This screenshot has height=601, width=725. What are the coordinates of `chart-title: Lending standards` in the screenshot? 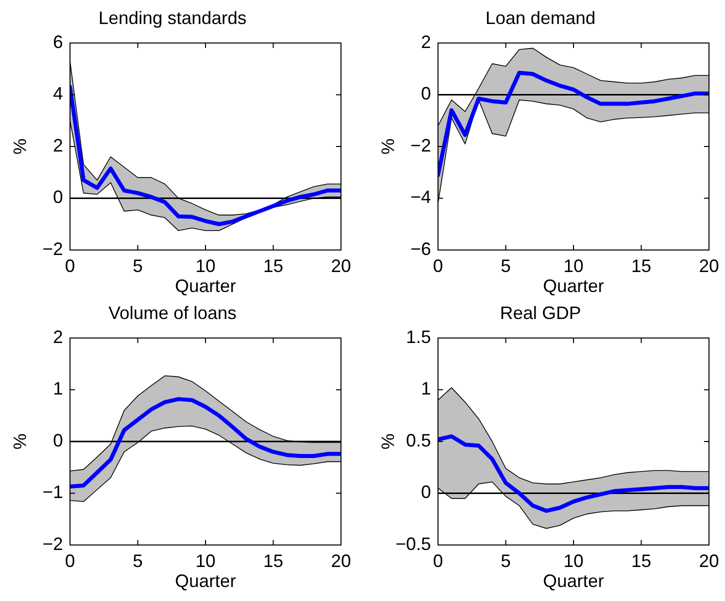 It's located at (172, 18).